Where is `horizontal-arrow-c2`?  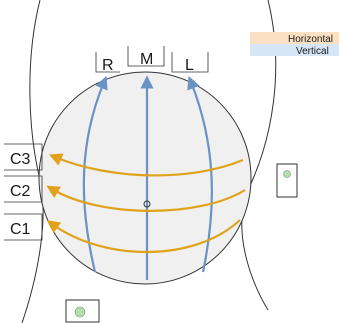 horizontal-arrow-c2 is located at coordinates (146, 198).